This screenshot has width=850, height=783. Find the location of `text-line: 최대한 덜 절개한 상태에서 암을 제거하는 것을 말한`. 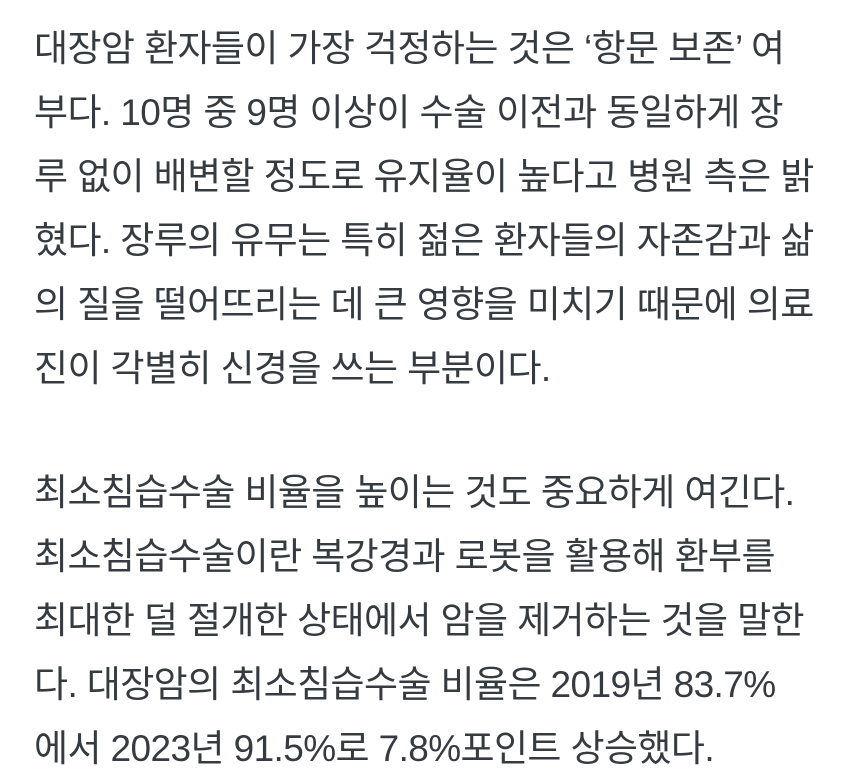

text-line: 최대한 덜 절개한 상태에서 암을 제거하는 것을 말한 is located at coordinates (419, 620).